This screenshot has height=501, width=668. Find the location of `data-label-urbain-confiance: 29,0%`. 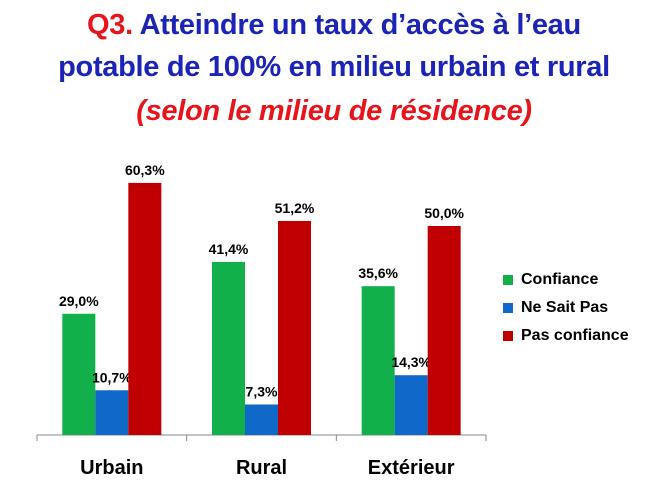

data-label-urbain-confiance: 29,0% is located at coordinates (79, 301).